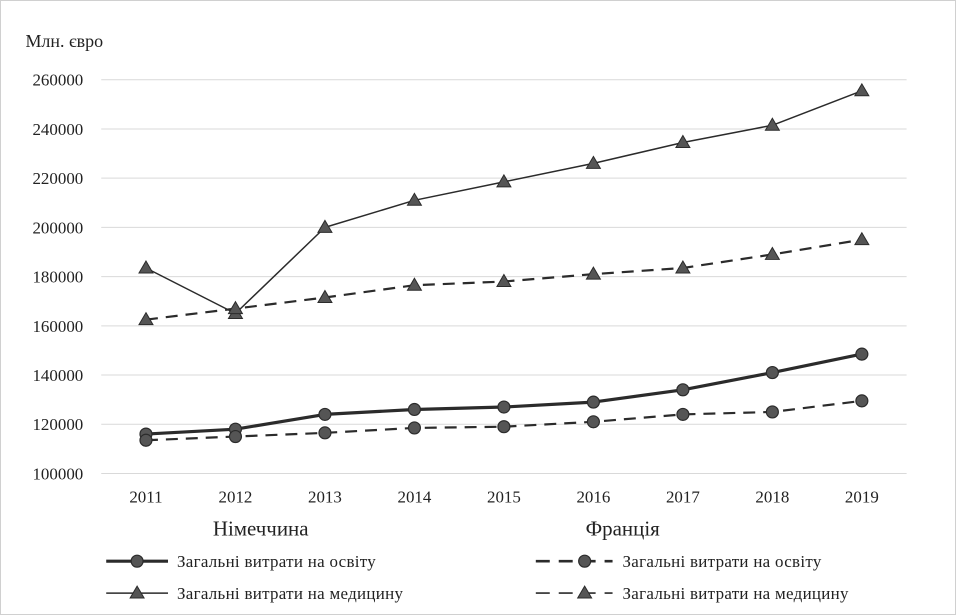 The image size is (956, 615). I want to click on legend-item-france-education: Загальні витрати на освіту, so click(678, 561).